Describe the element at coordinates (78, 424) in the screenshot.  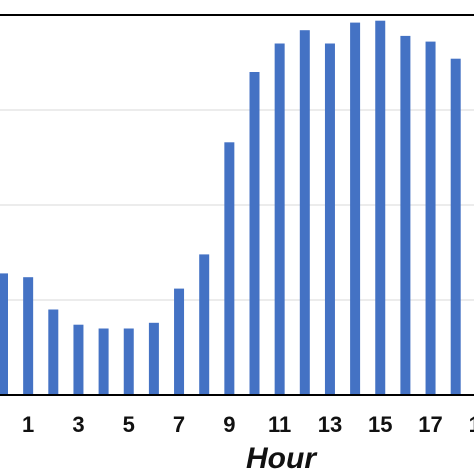
I see `x-tick-label: 3` at that location.